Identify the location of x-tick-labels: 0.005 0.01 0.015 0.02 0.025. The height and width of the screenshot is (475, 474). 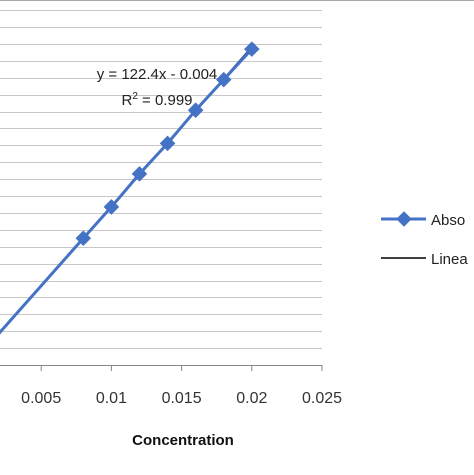
(181, 398).